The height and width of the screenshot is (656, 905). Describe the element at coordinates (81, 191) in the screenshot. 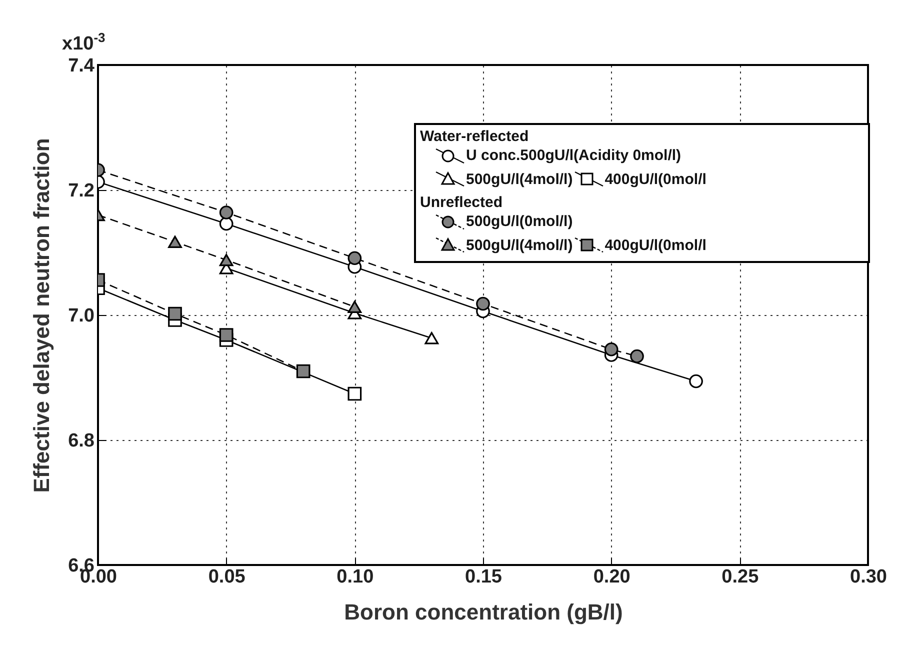

I see `y-tick-label: 7.2` at that location.